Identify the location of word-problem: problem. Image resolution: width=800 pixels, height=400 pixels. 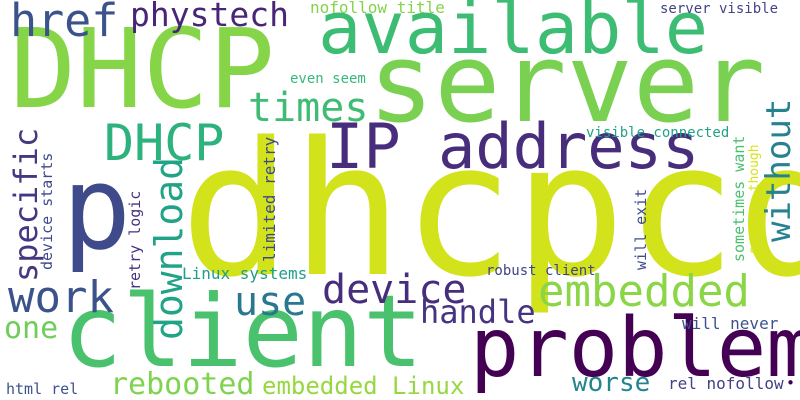
(635, 348).